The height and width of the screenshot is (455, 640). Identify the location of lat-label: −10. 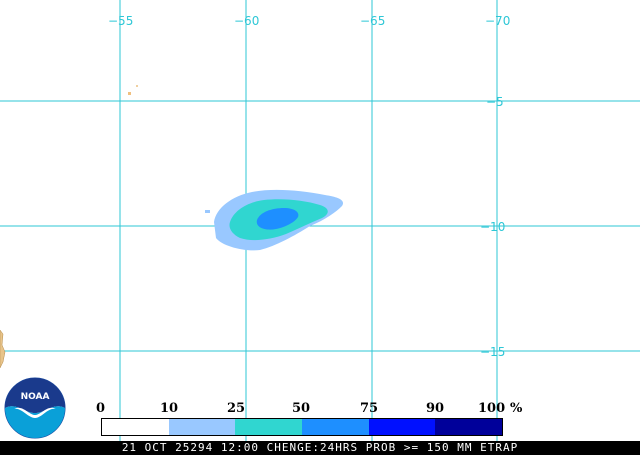
(492, 227).